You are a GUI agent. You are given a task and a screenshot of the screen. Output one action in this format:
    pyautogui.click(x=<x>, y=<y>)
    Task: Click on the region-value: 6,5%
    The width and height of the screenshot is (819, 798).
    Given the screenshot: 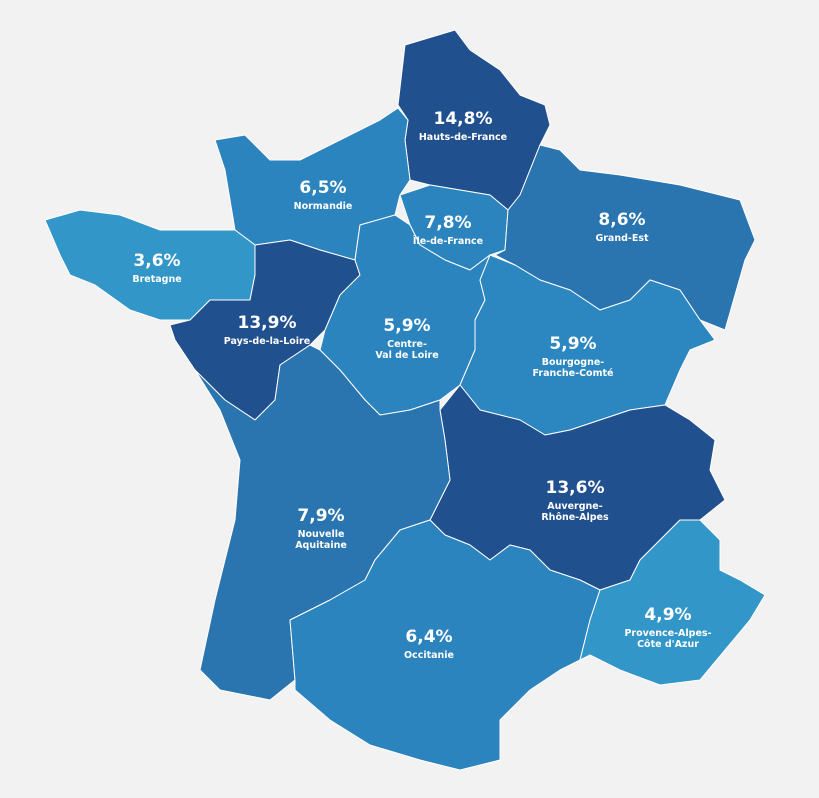 What is the action you would take?
    pyautogui.click(x=322, y=188)
    